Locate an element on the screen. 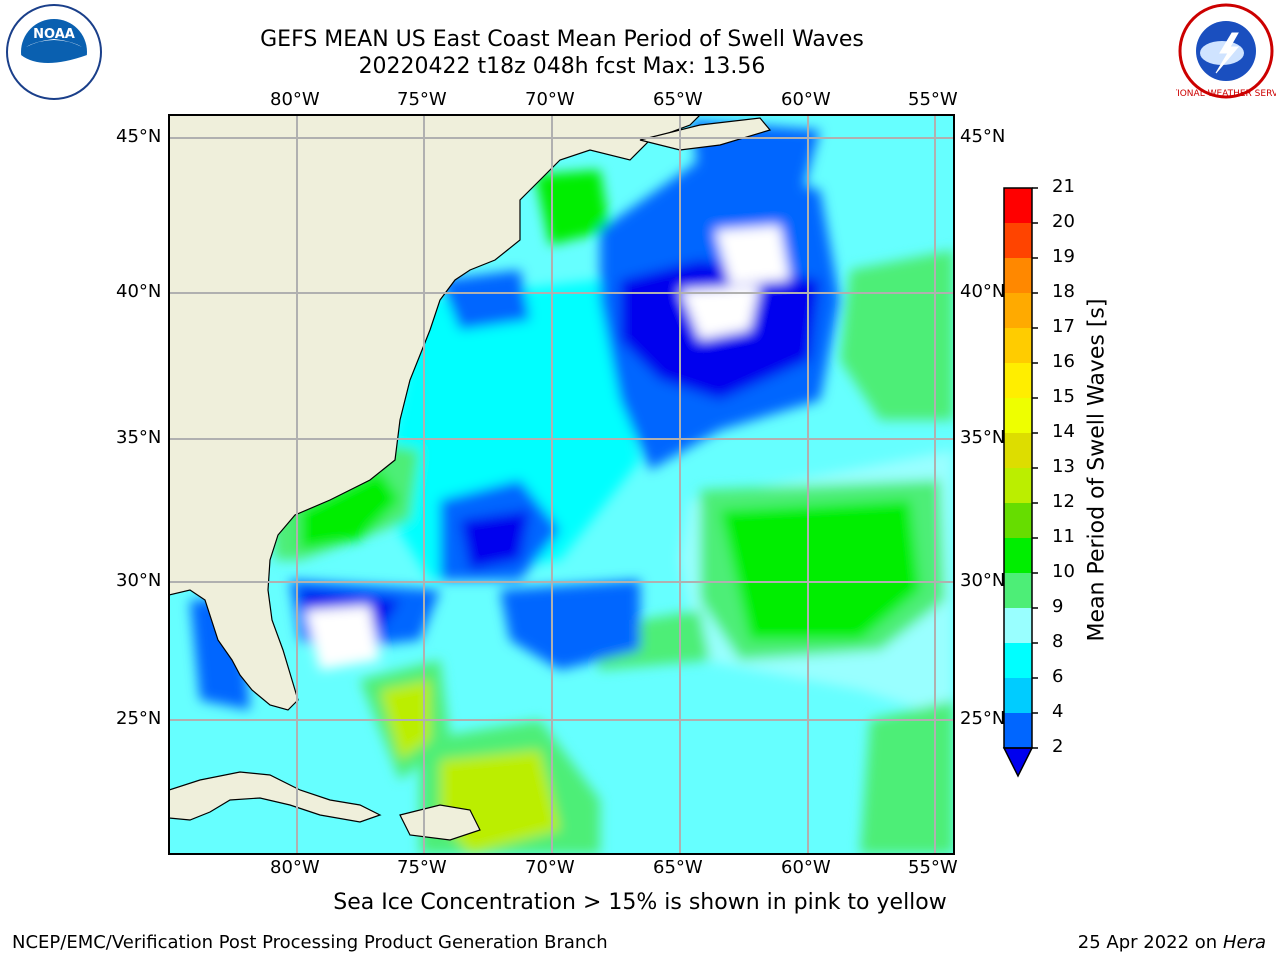  colorbar-tick-label: 11 is located at coordinates (1063, 536).